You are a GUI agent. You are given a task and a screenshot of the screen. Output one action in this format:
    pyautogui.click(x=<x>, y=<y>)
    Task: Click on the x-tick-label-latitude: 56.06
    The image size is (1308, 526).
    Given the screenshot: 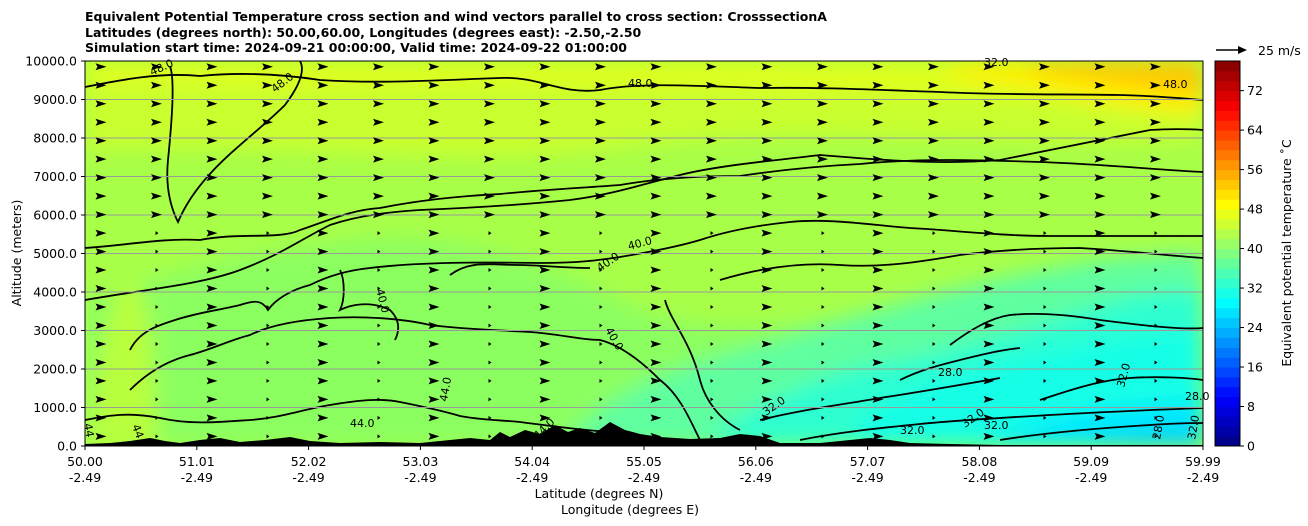 What is the action you would take?
    pyautogui.click(x=756, y=461)
    